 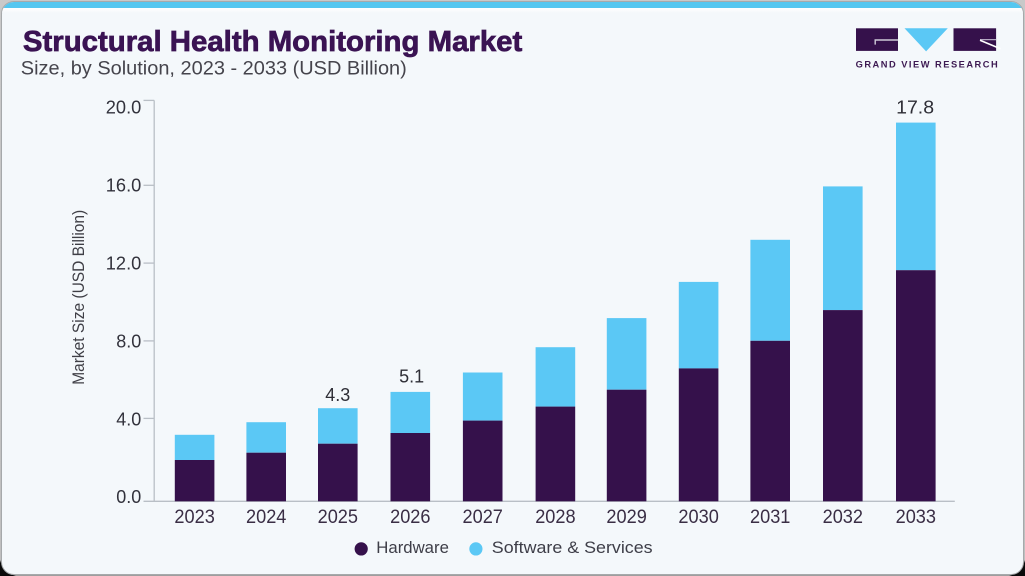 What do you see at coordinates (770, 517) in the screenshot?
I see `svg-text: 2031` at bounding box center [770, 517].